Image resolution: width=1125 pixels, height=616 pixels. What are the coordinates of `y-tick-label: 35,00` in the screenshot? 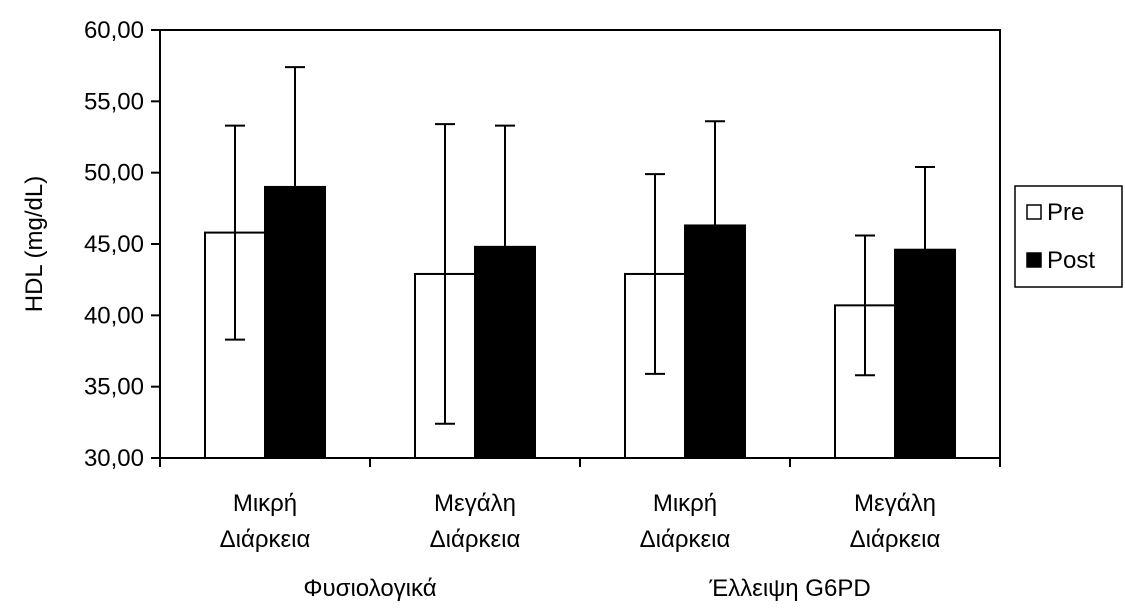 It's located at (114, 387).